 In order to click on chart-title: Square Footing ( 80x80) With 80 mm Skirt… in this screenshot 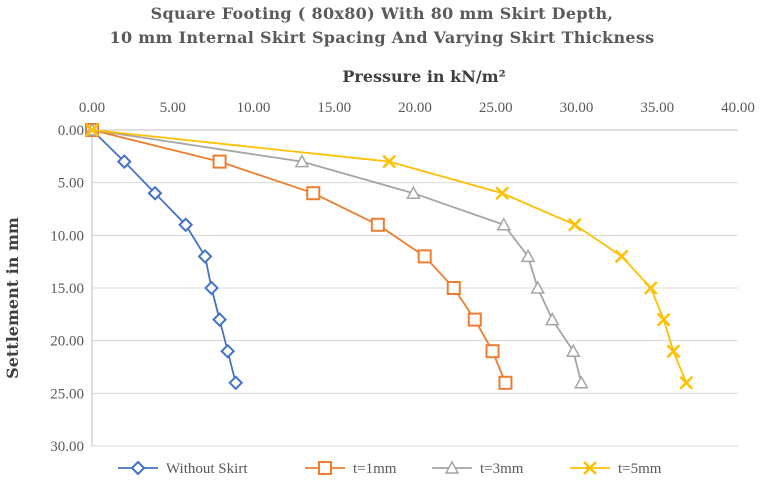, I will do `click(382, 13)`.